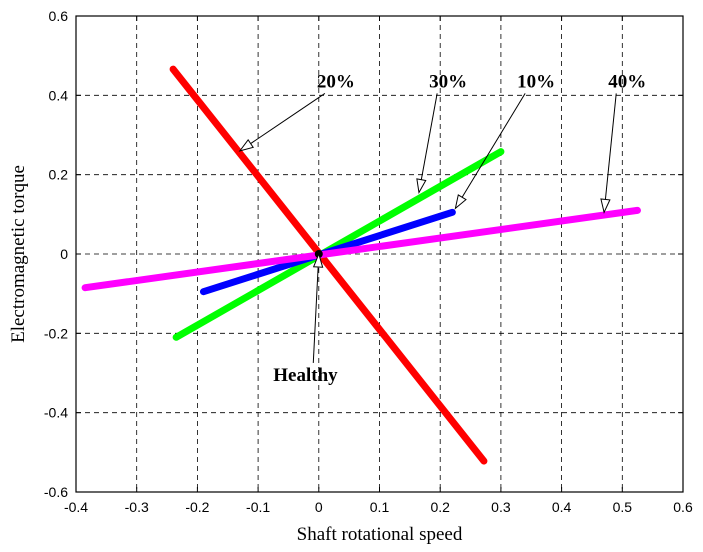  Describe the element at coordinates (336, 81) in the screenshot. I see `annotation-label: 20%` at that location.